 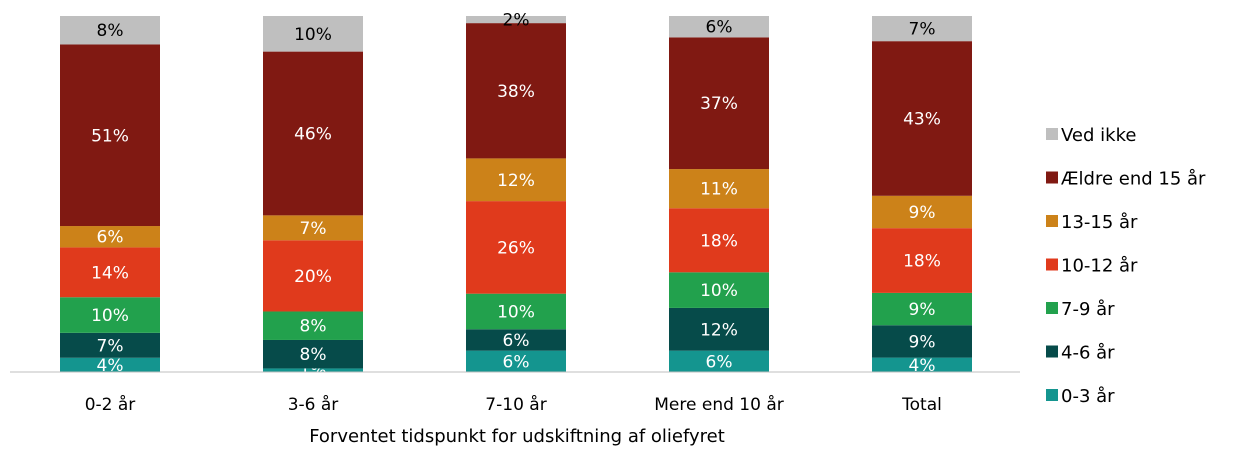 I want to click on category-tick-label: 0-2 år, so click(x=110, y=404).